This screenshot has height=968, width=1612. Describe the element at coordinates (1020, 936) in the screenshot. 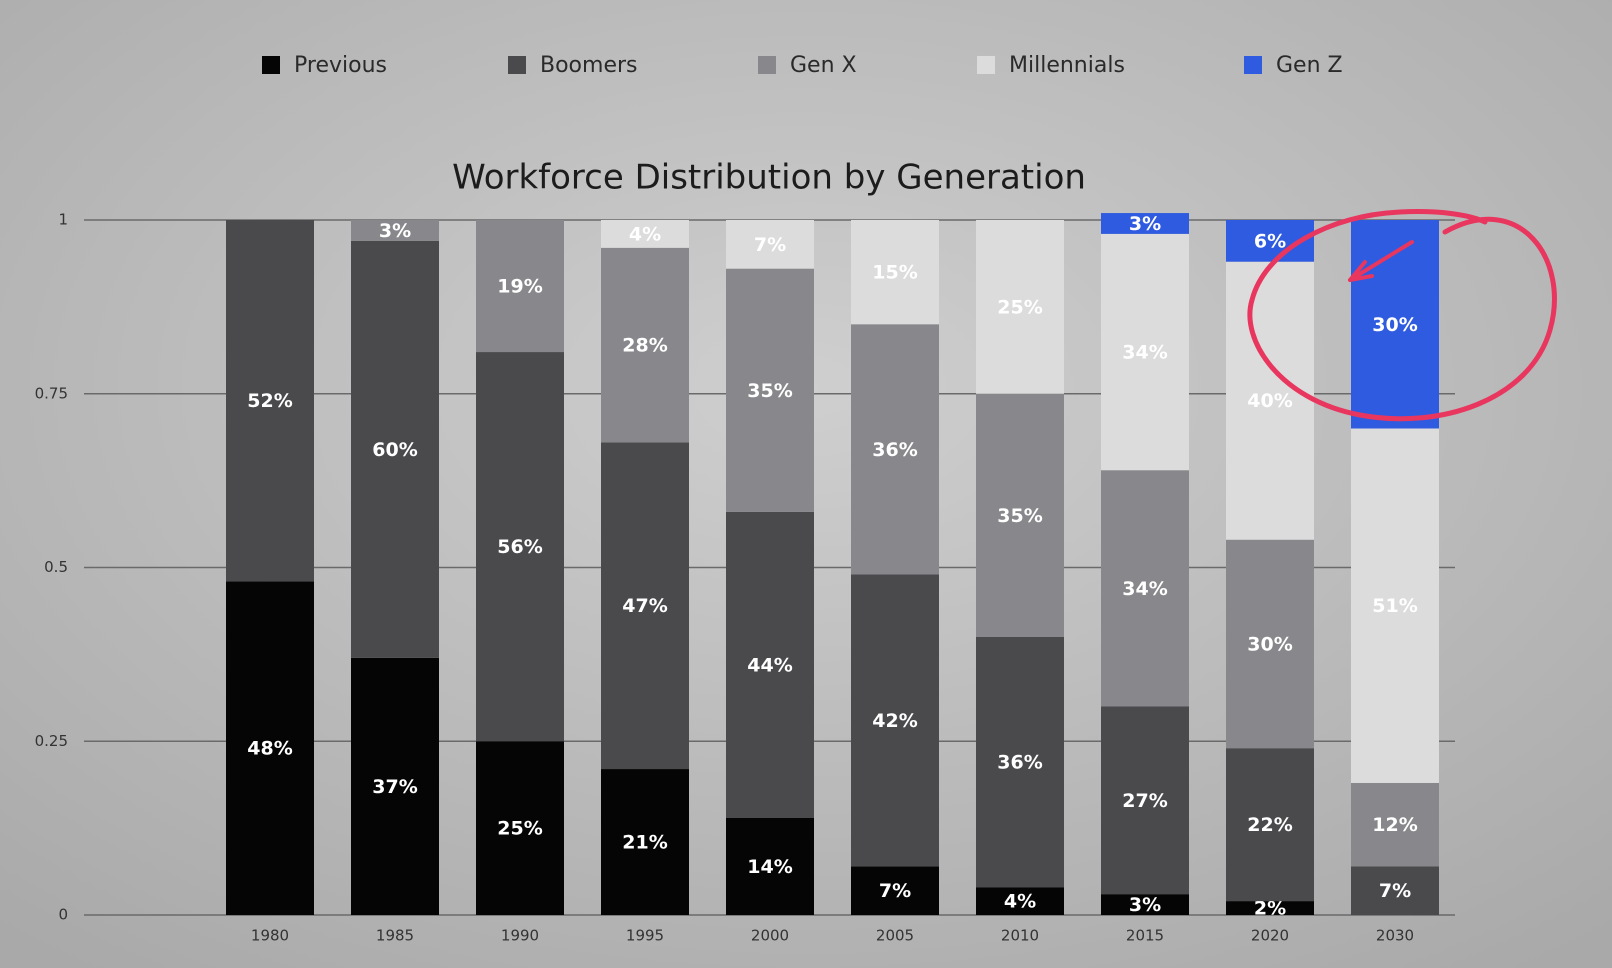

I see `x-tick-label: 2010` at that location.